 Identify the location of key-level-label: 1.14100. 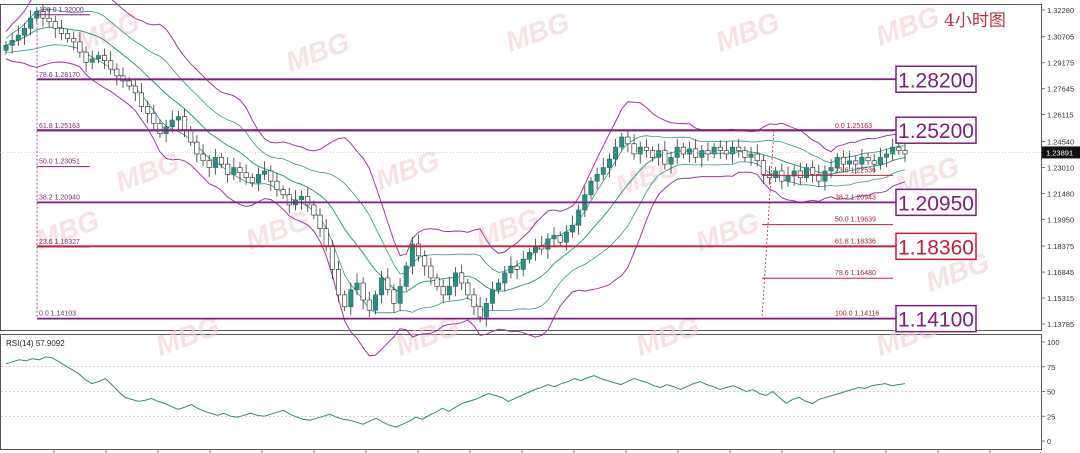
(936, 320).